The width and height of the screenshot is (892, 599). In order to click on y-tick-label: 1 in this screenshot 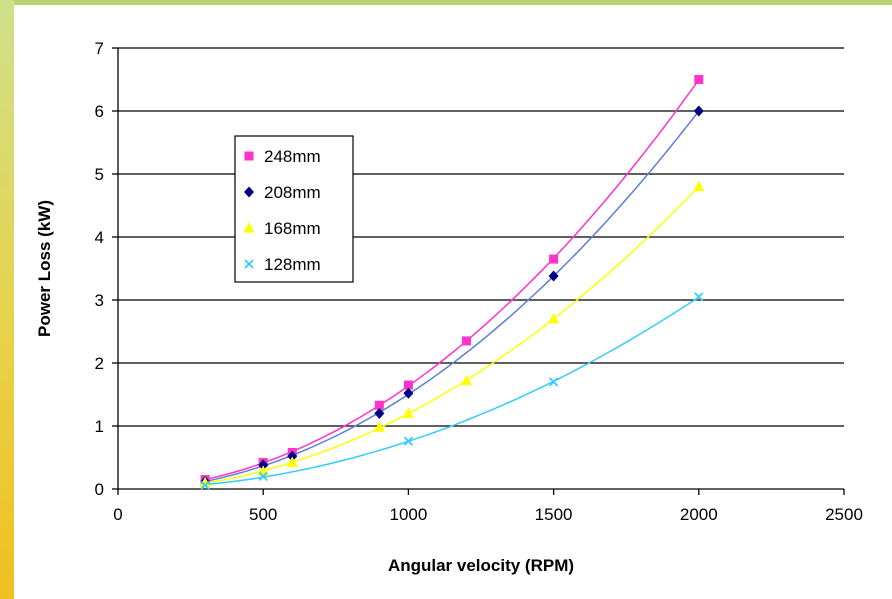, I will do `click(99, 426)`.